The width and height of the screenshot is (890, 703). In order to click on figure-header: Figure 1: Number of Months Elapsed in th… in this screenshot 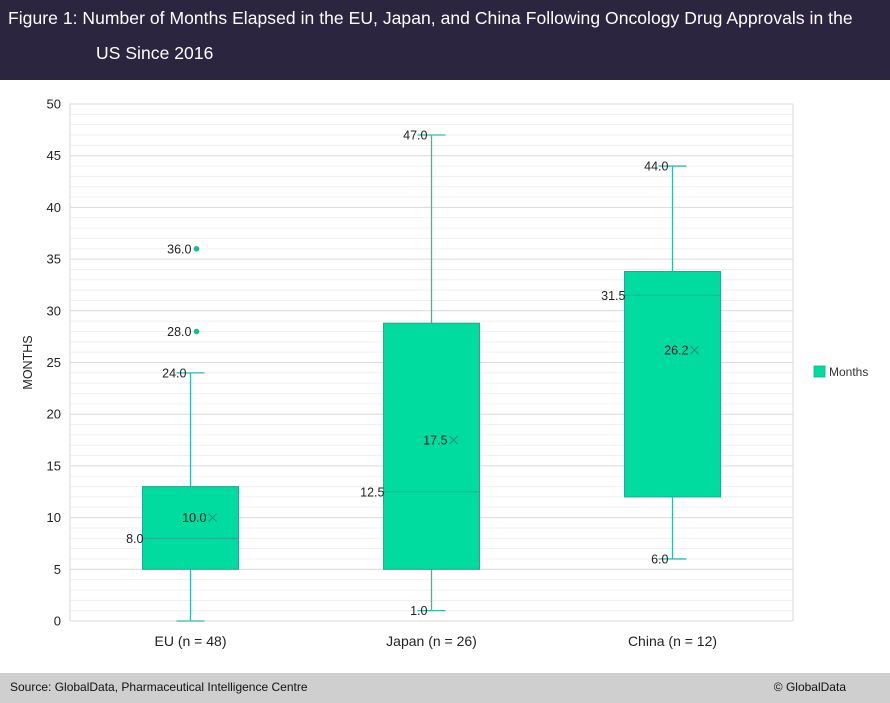, I will do `click(445, 40)`.